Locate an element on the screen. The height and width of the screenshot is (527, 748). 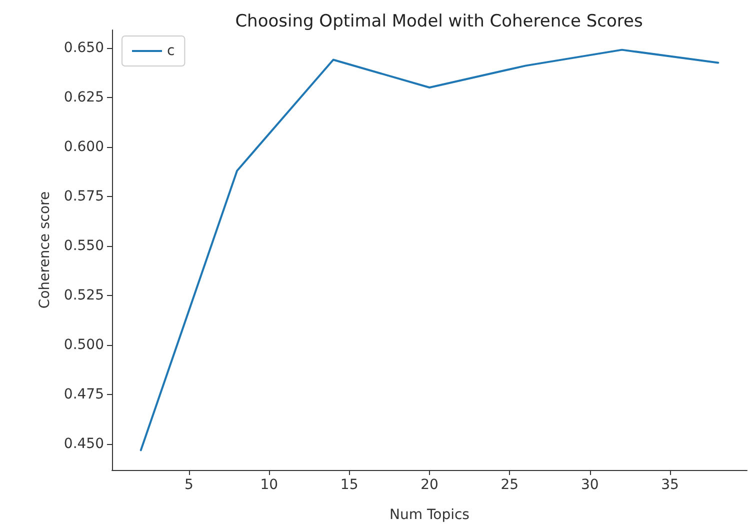
x-tick-label: 10 is located at coordinates (269, 485).